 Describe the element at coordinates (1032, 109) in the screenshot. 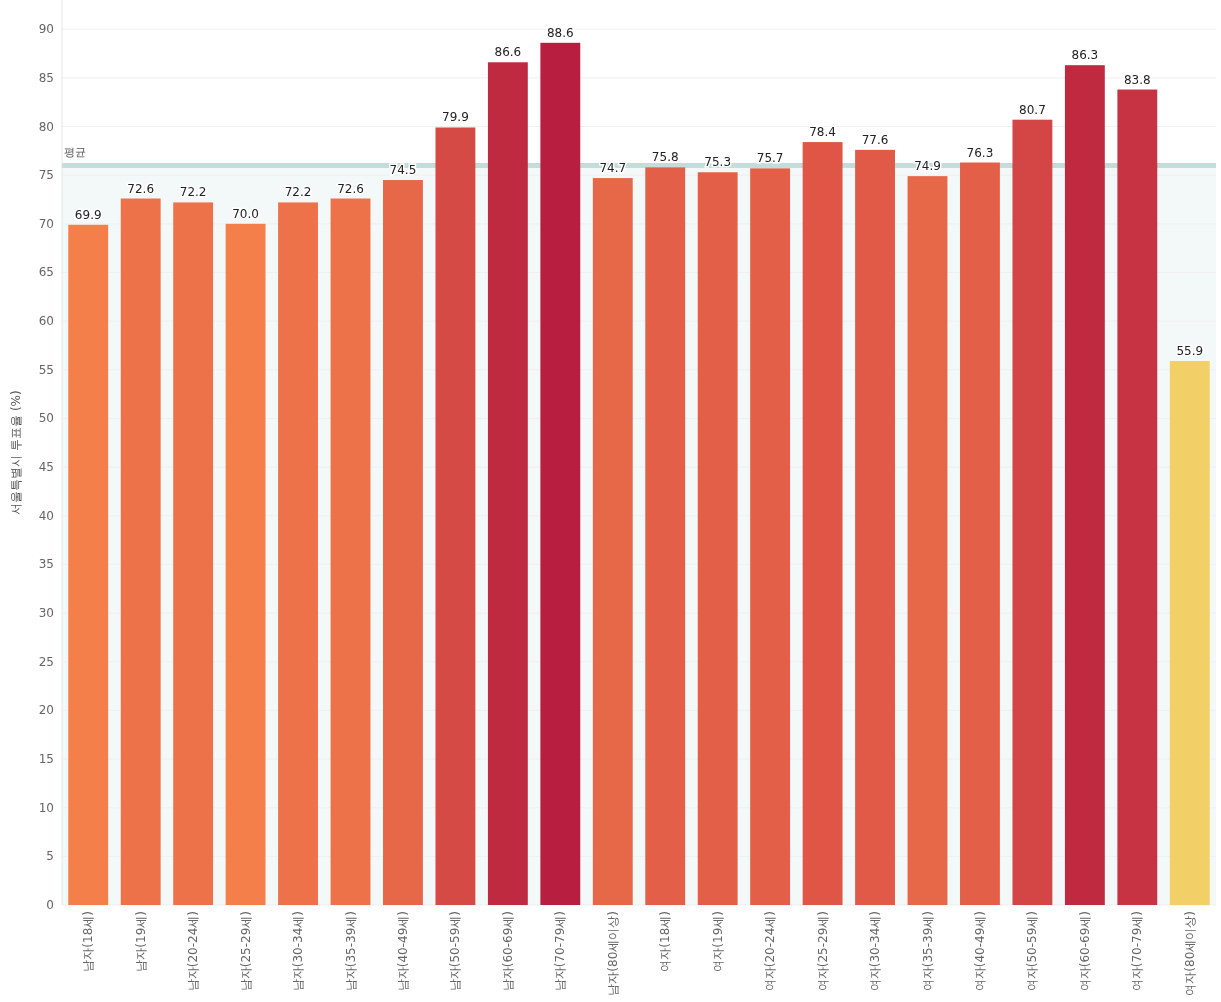

I see `data-label: 80.7` at that location.